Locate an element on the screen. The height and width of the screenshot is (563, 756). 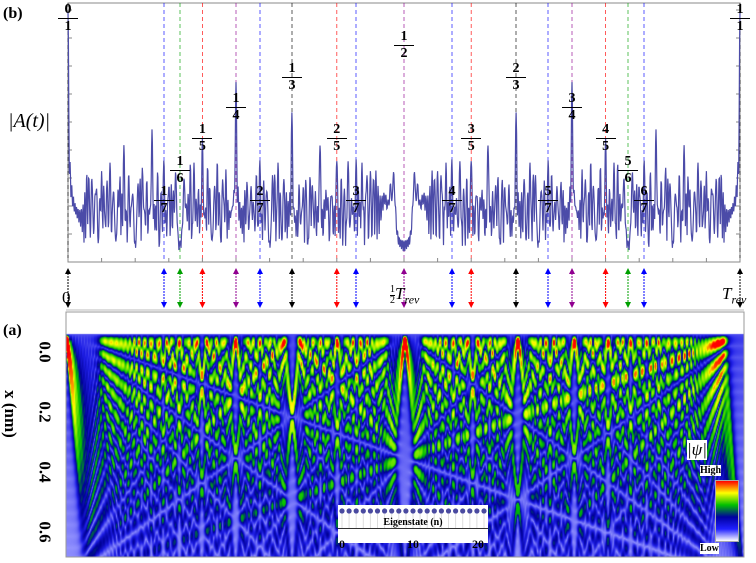
eigenstate-dots is located at coordinates (413, 518).